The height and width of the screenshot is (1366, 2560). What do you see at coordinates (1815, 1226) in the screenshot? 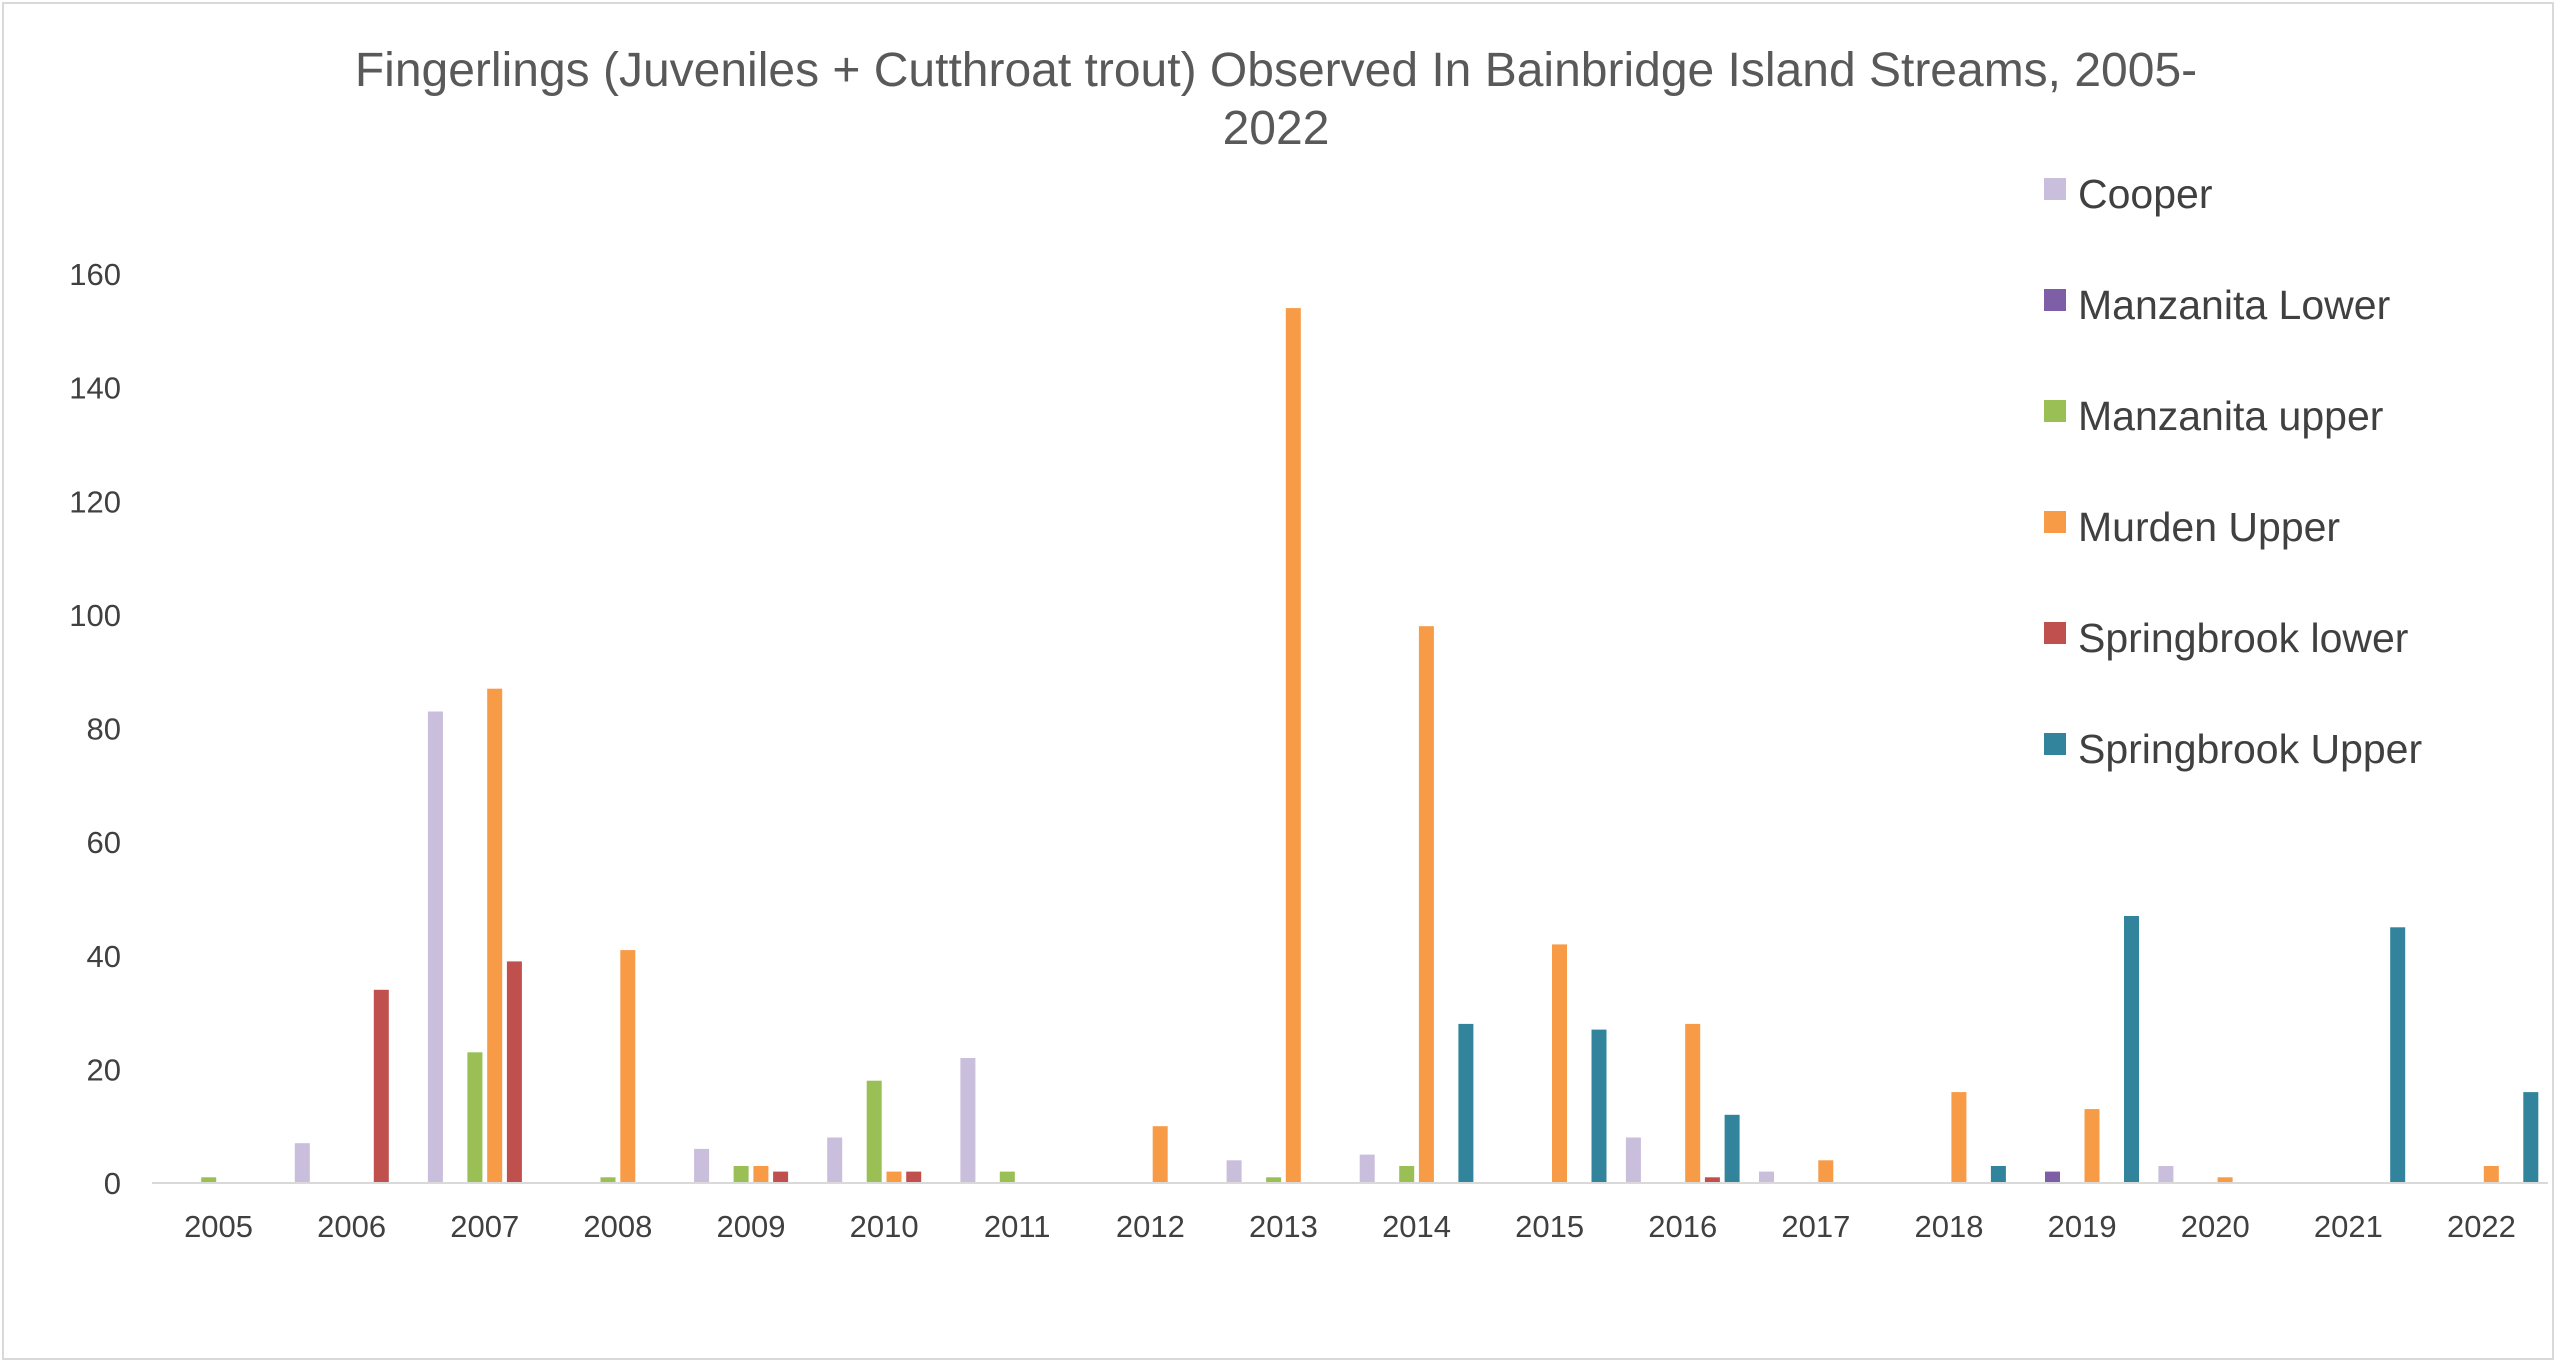
I see `x-tick-label: 2017` at bounding box center [1815, 1226].